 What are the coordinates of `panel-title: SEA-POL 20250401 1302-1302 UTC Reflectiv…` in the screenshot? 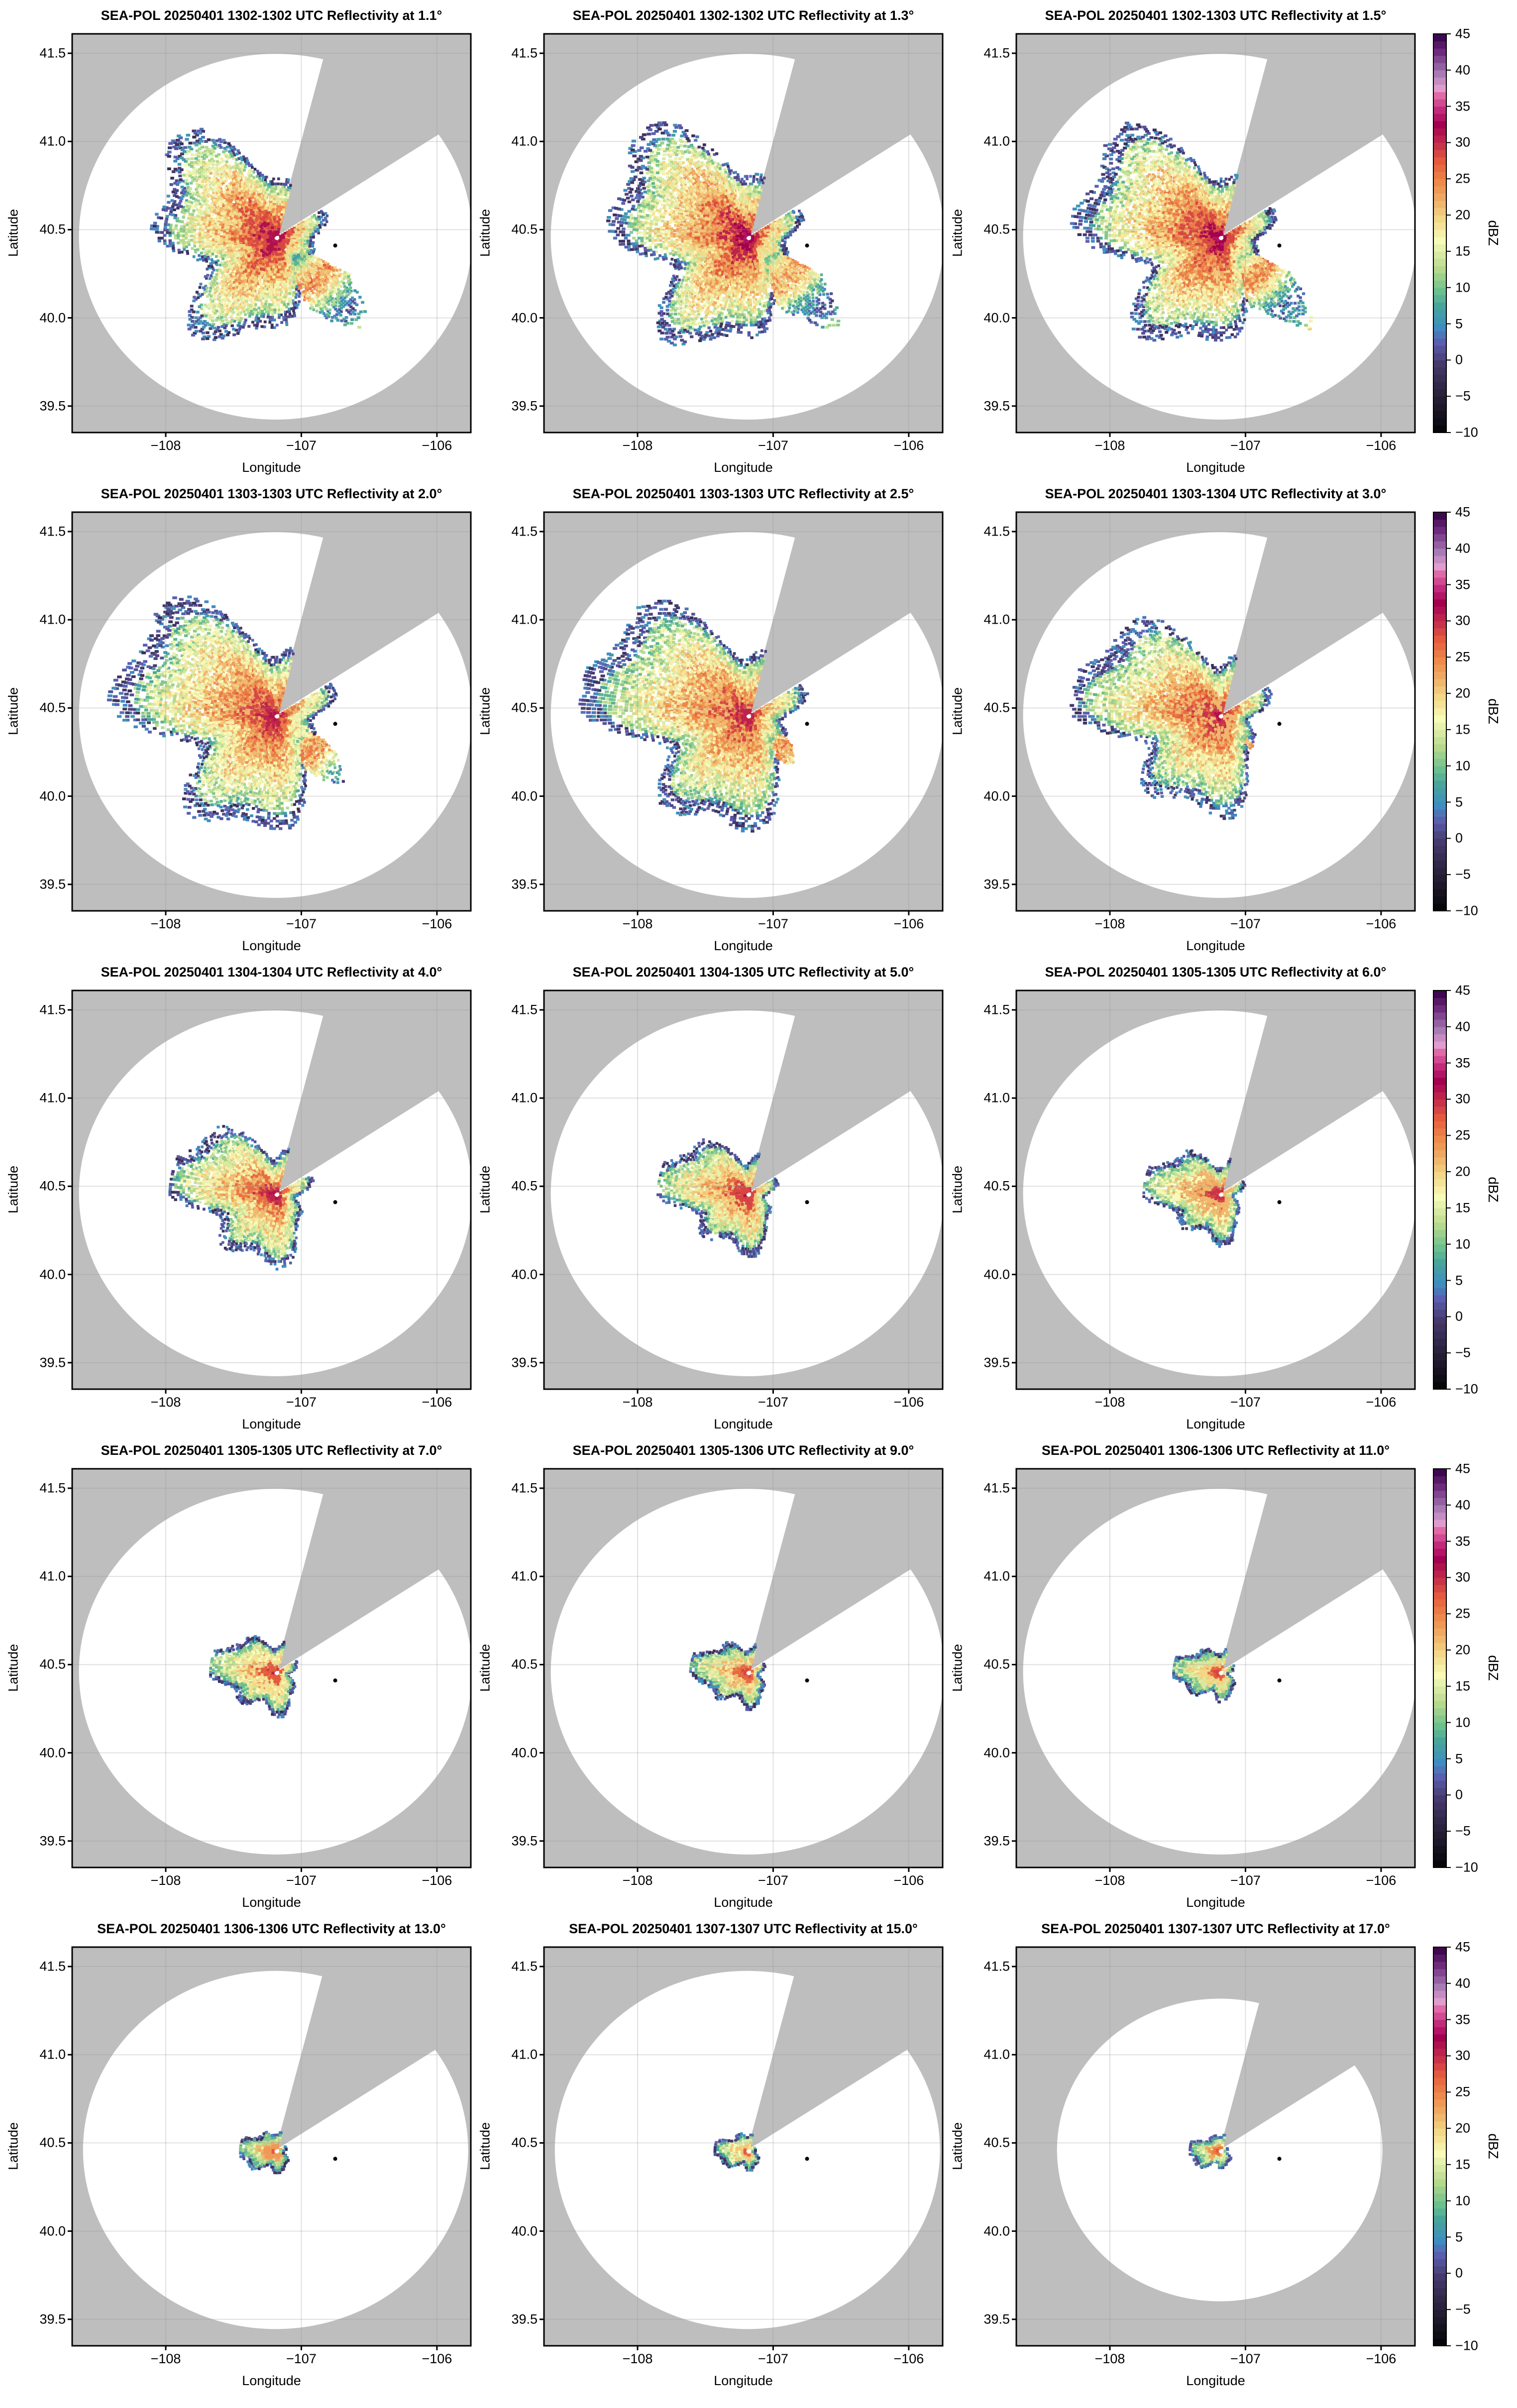 It's located at (271, 16).